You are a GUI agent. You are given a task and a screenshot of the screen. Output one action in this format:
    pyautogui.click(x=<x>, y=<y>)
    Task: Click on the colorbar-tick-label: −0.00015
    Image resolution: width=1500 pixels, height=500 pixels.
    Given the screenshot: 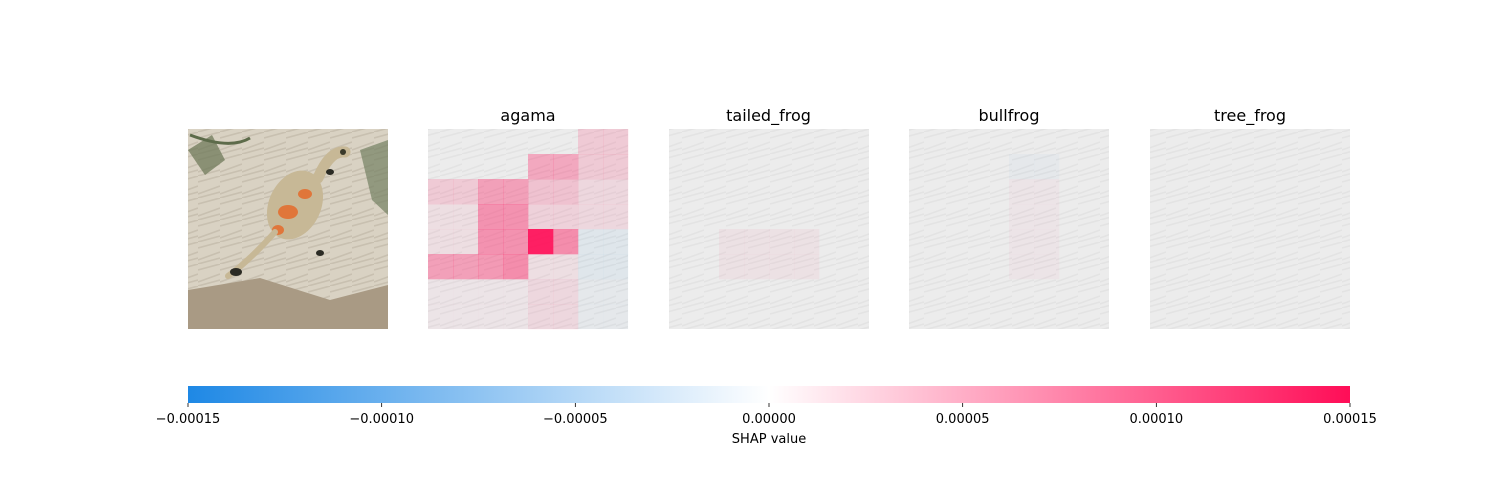 What is the action you would take?
    pyautogui.click(x=188, y=419)
    